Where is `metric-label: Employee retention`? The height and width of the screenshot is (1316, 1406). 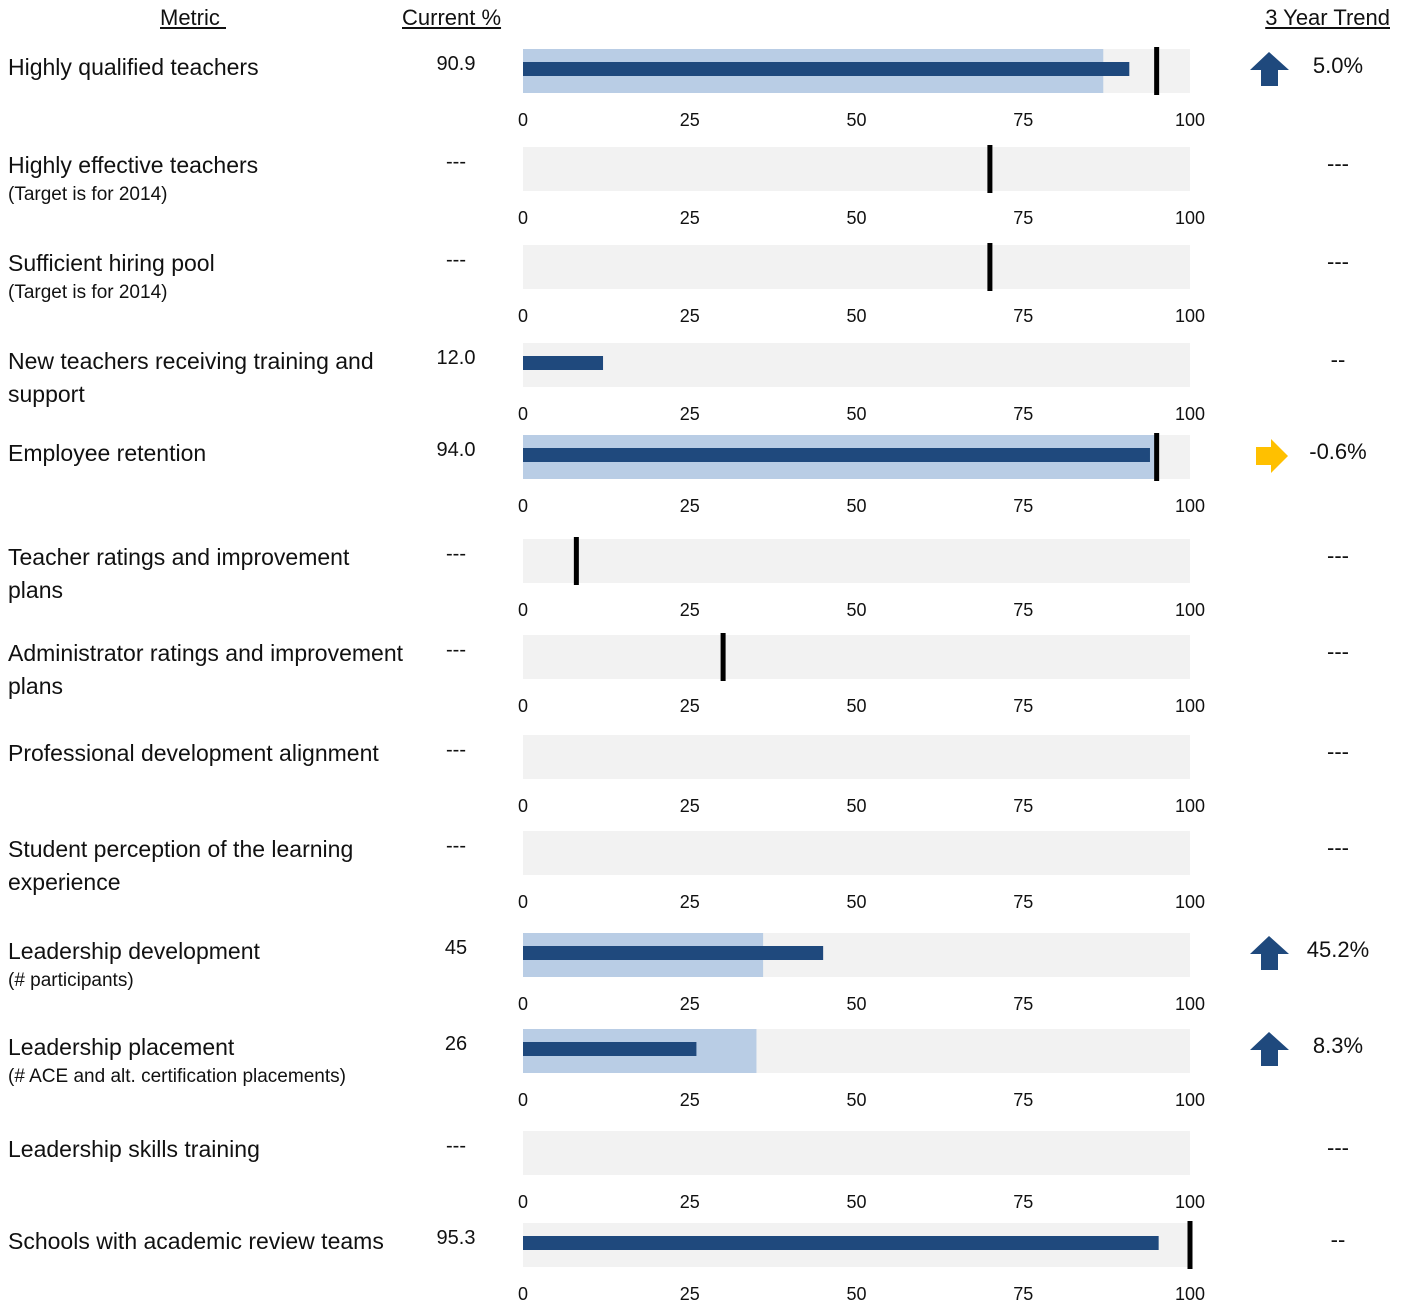 metric-label: Employee retention is located at coordinates (208, 453).